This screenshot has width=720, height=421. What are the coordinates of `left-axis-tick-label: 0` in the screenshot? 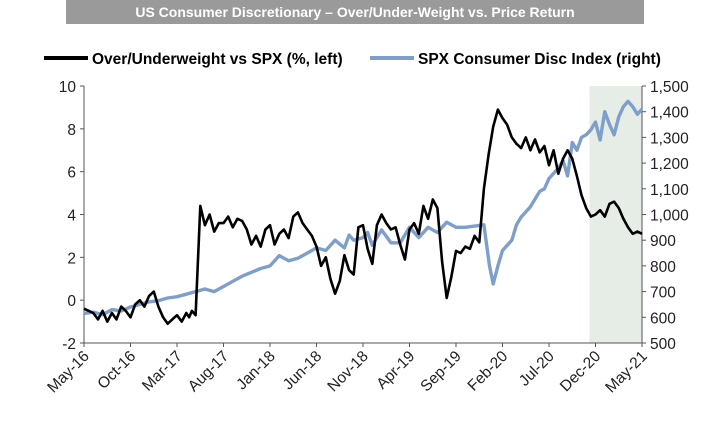 It's located at (71, 301).